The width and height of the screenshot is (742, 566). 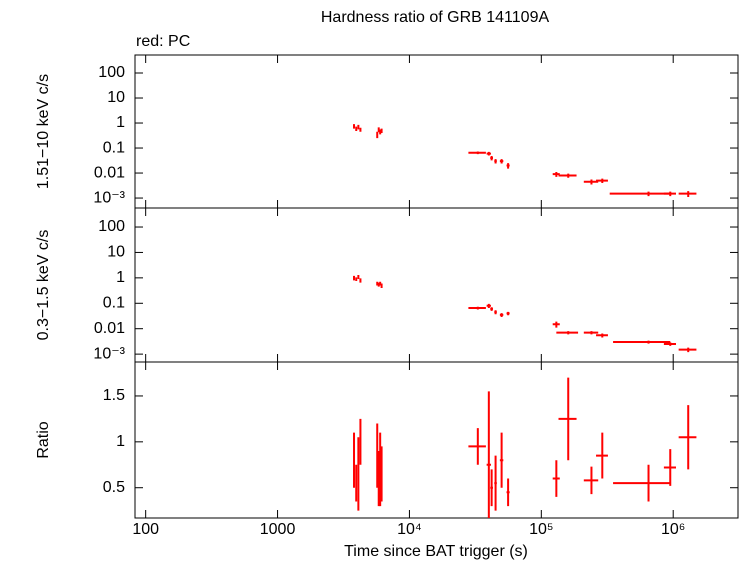 What do you see at coordinates (43, 439) in the screenshot?
I see `y-axis-label: Ratio` at bounding box center [43, 439].